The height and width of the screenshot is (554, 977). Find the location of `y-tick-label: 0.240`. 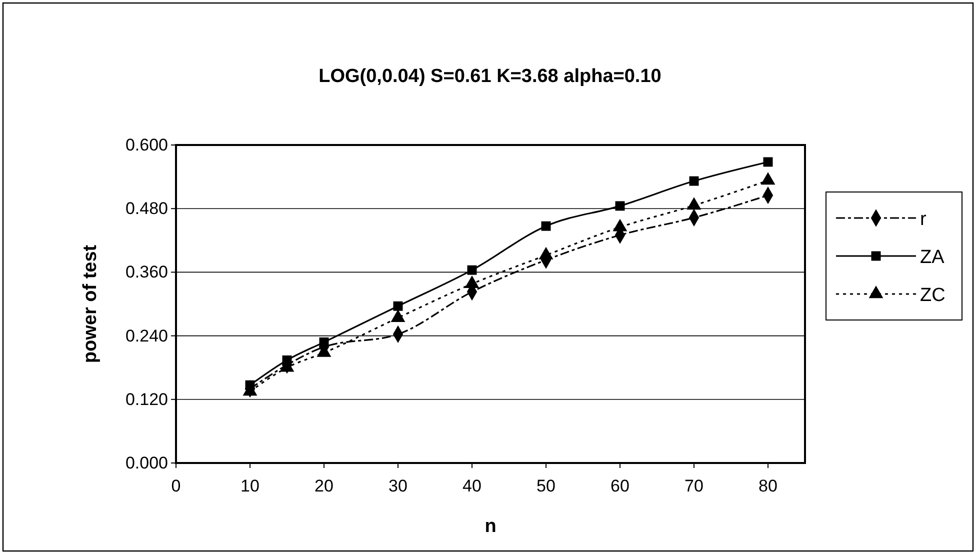

y-tick-label: 0.240 is located at coordinates (146, 336).